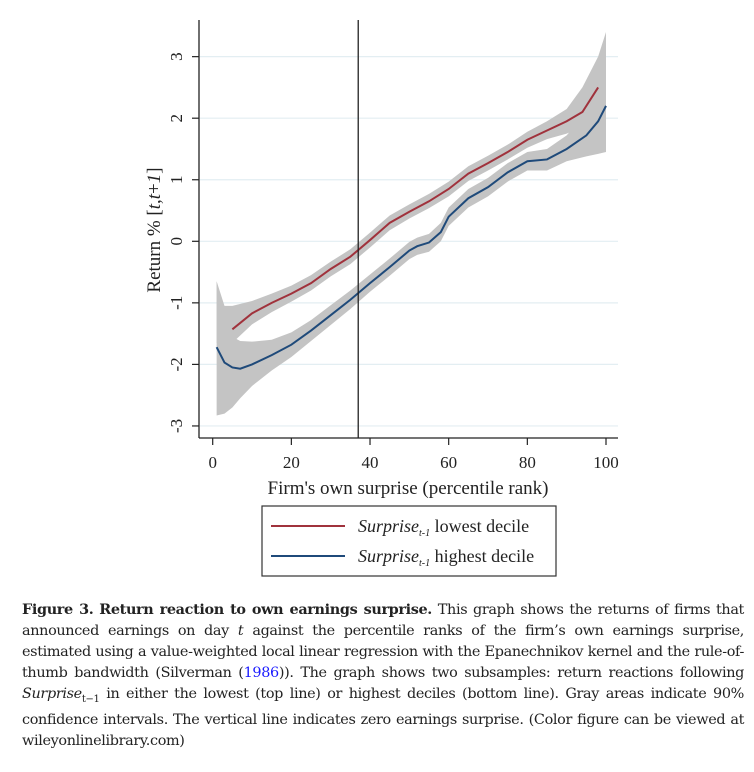 The image size is (754, 772). I want to click on y-tick-label: 2, so click(176, 118).